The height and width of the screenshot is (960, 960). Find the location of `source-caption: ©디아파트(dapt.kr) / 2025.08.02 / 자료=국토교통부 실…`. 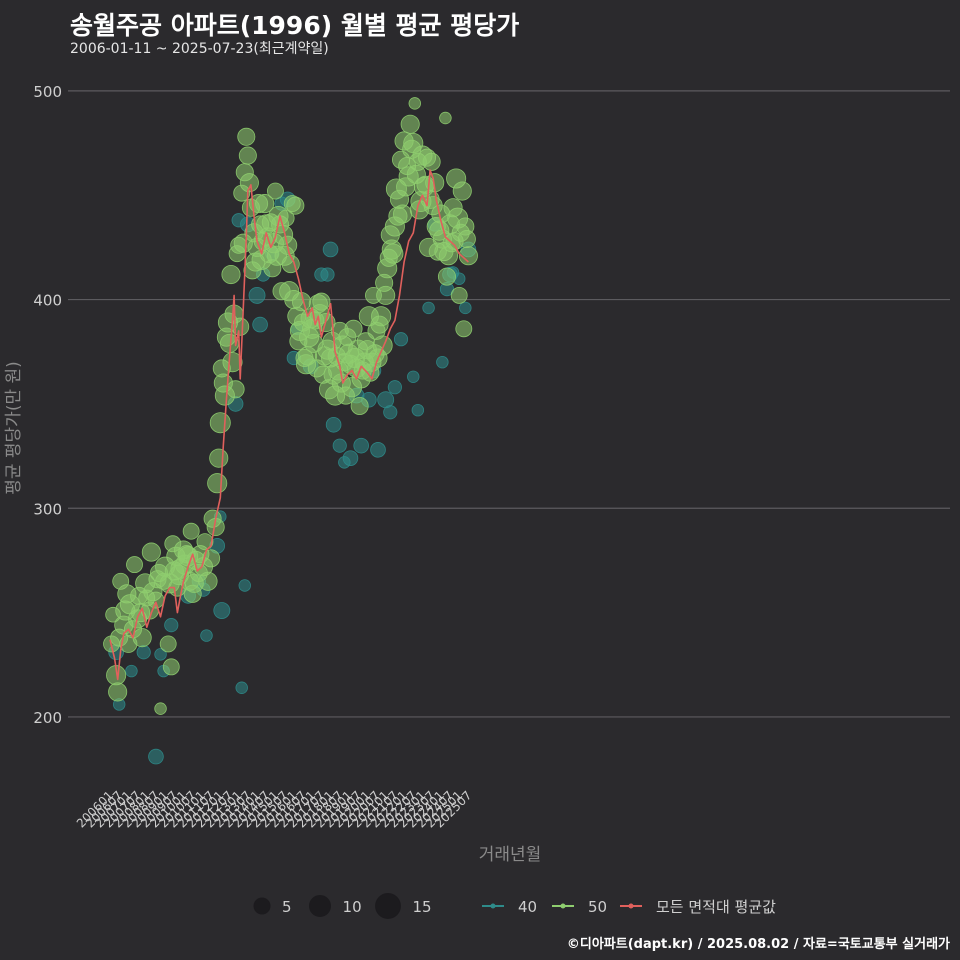

source-caption: ©디아파트(dapt.kr) / 2025.08.02 / 자료=국토교통부 실… is located at coordinates (758, 944).